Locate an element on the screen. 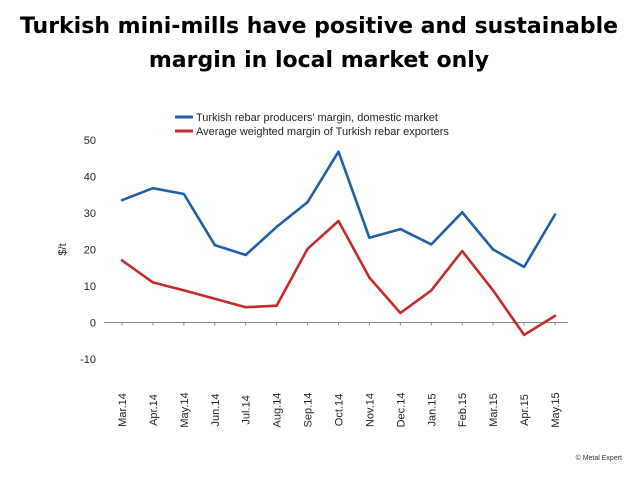 The height and width of the screenshot is (479, 638). title-line-2: margin in local market only is located at coordinates (319, 60).